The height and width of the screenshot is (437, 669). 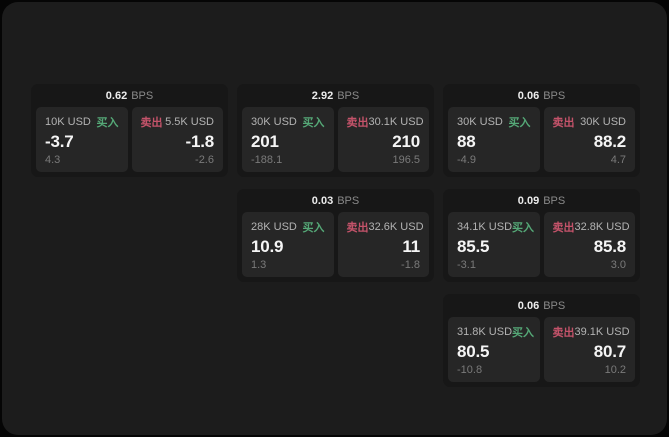 What do you see at coordinates (466, 264) in the screenshot?
I see `buy-sub-value: -3.1` at bounding box center [466, 264].